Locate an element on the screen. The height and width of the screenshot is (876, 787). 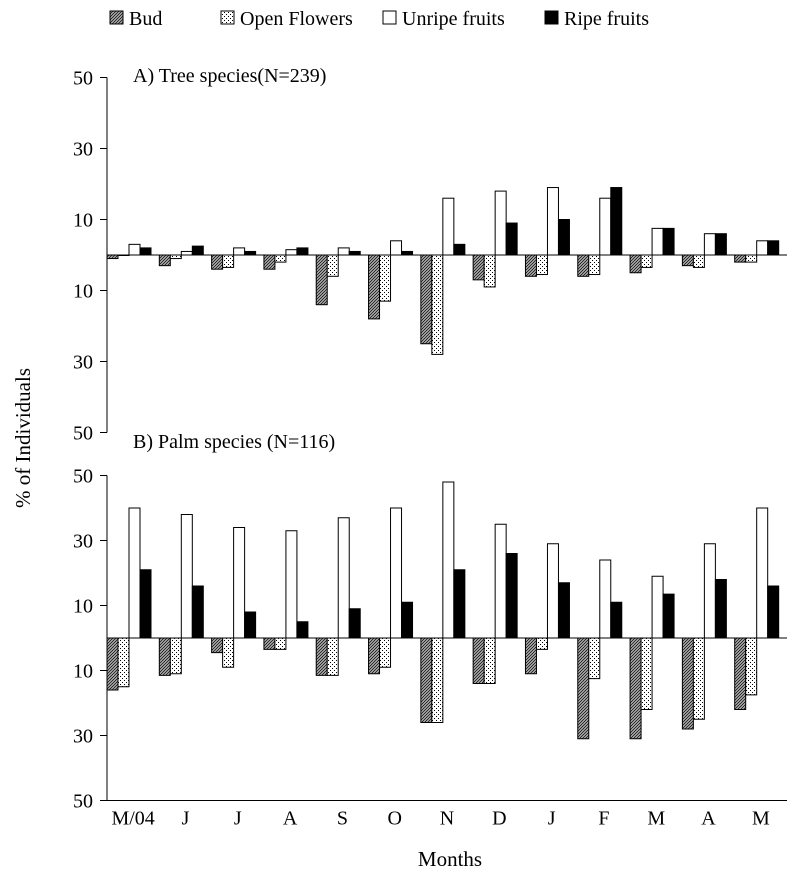
y-tick-label-1-5: 50 is located at coordinates (83, 802).